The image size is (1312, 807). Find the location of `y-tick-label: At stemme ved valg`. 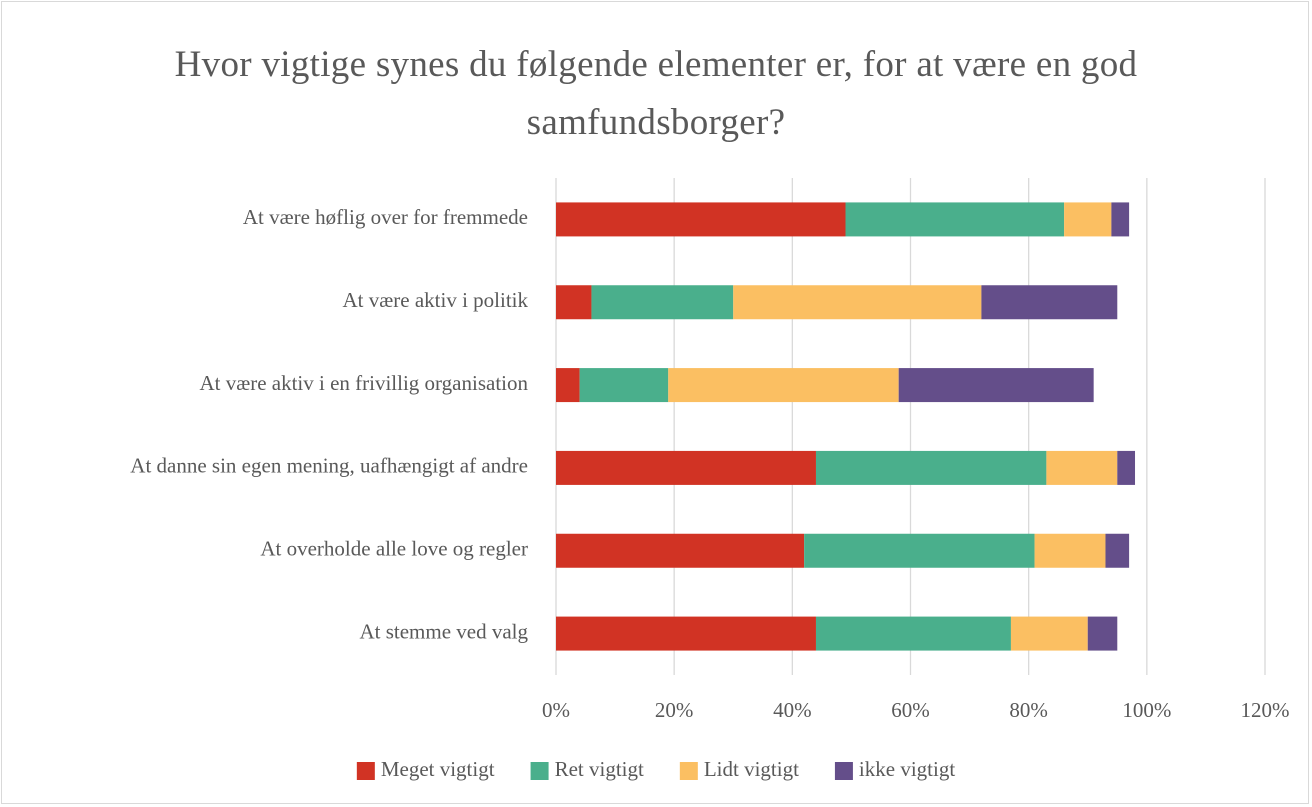

y-tick-label: At stemme ved valg is located at coordinates (443, 631).